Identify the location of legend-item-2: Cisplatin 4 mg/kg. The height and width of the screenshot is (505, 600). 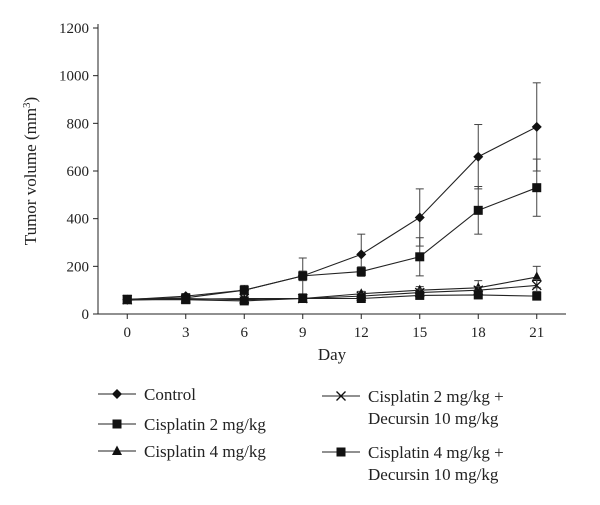
(182, 451).